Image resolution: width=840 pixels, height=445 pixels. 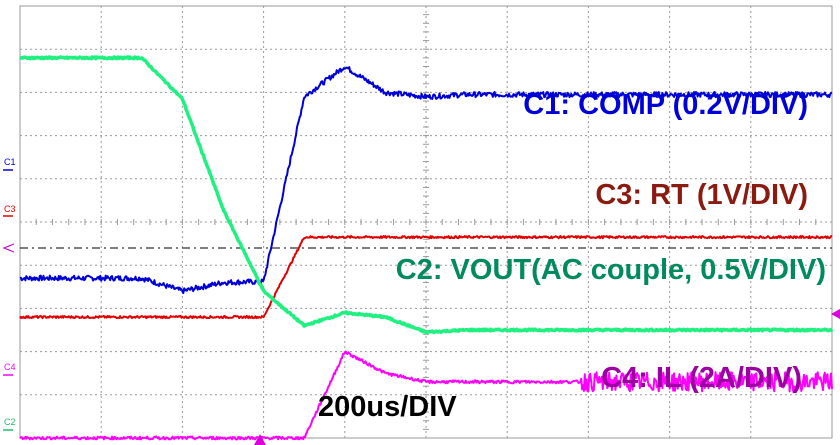 I want to click on timebase-label: 200us/DIV, so click(x=387, y=407).